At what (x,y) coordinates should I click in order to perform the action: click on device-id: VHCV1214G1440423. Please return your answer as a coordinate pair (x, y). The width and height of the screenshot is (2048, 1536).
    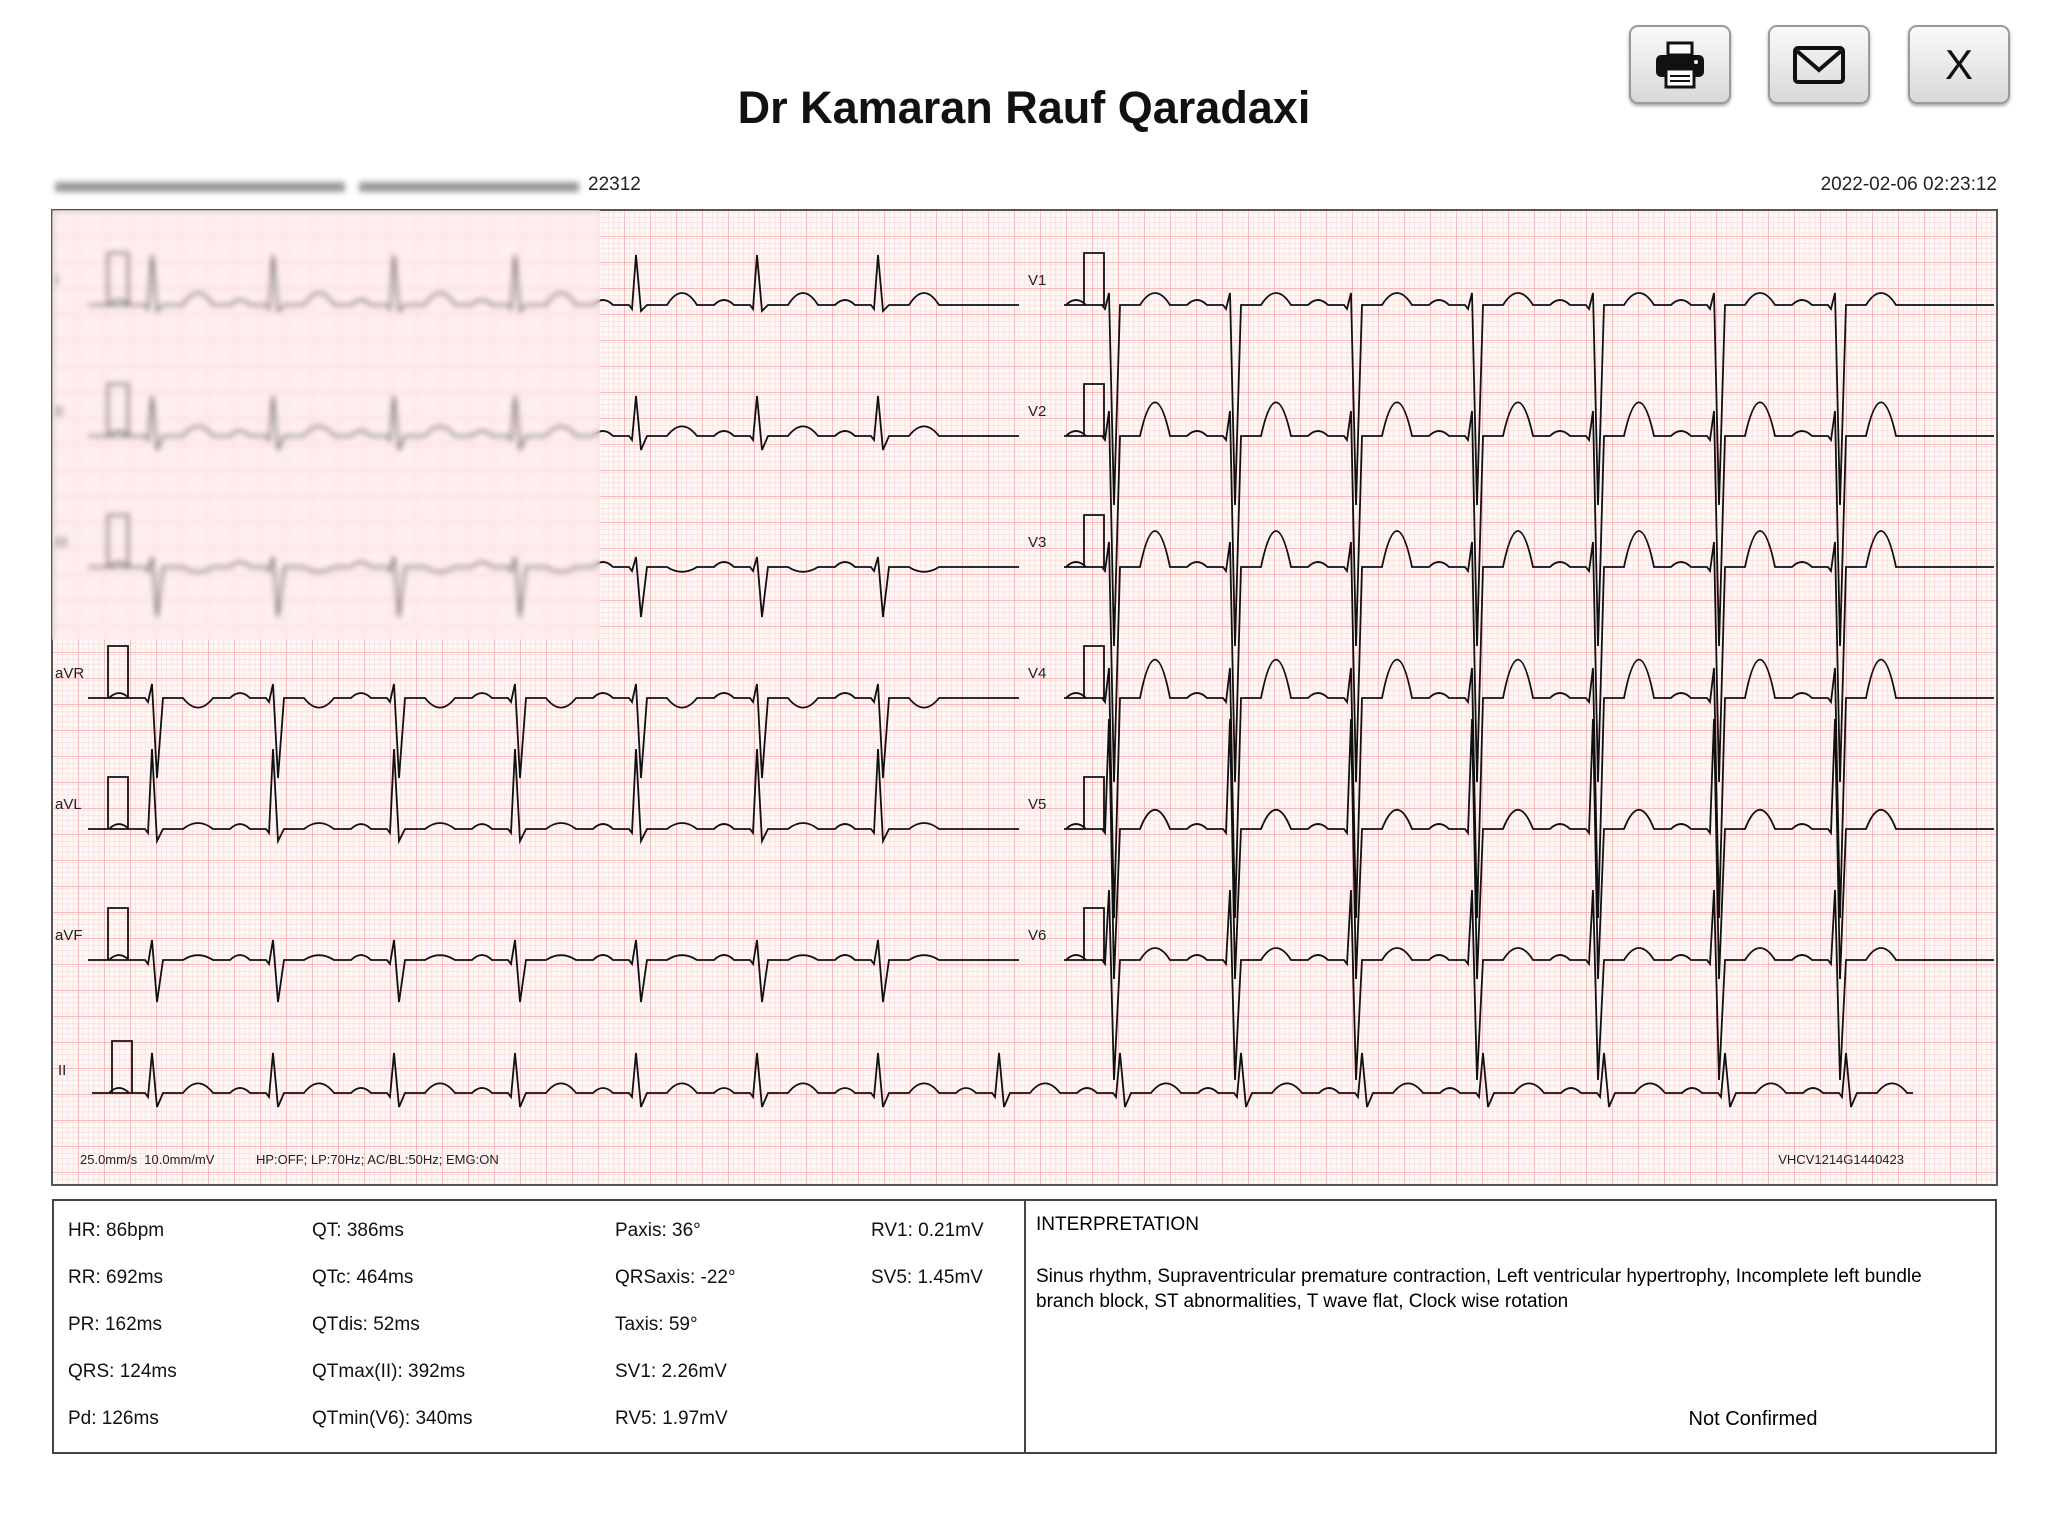
    Looking at the image, I should click on (1841, 1159).